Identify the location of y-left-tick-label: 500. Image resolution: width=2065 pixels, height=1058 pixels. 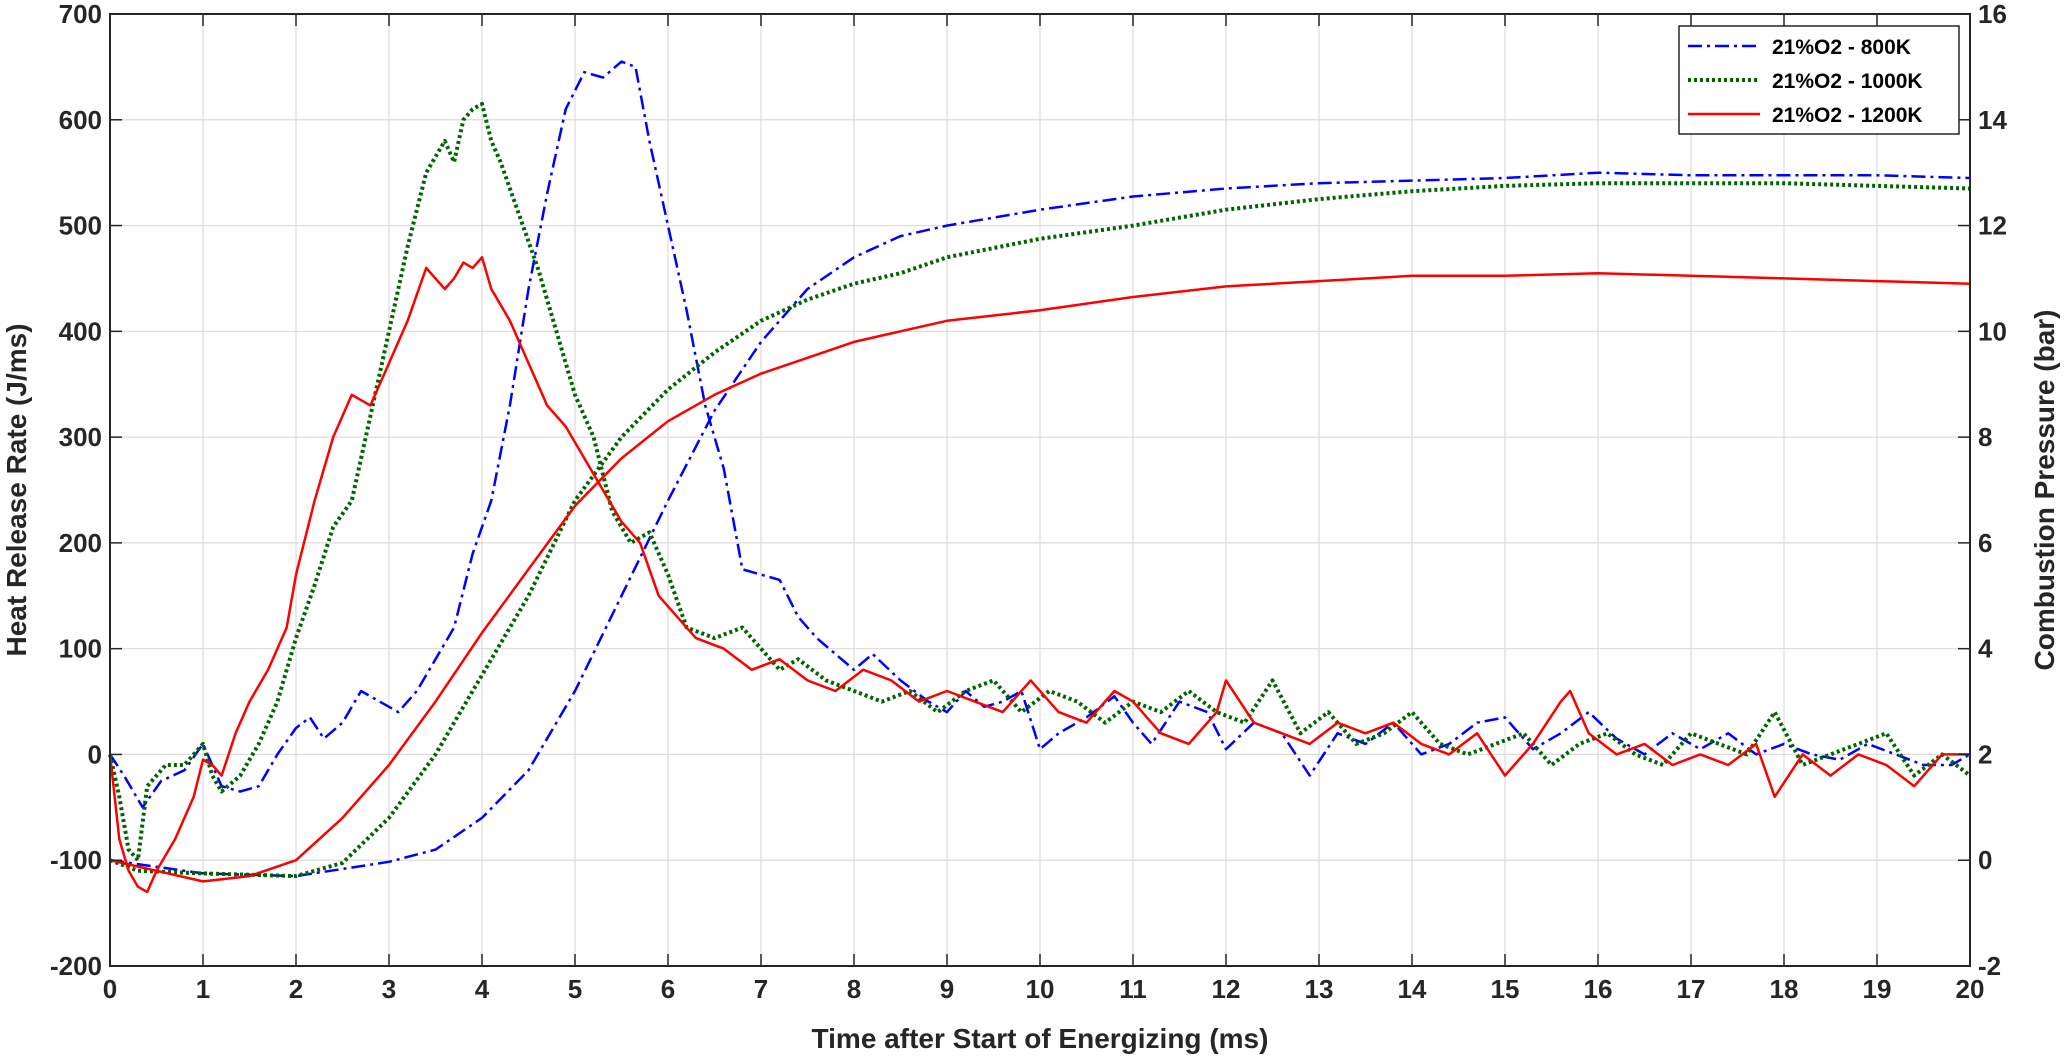
(80, 226).